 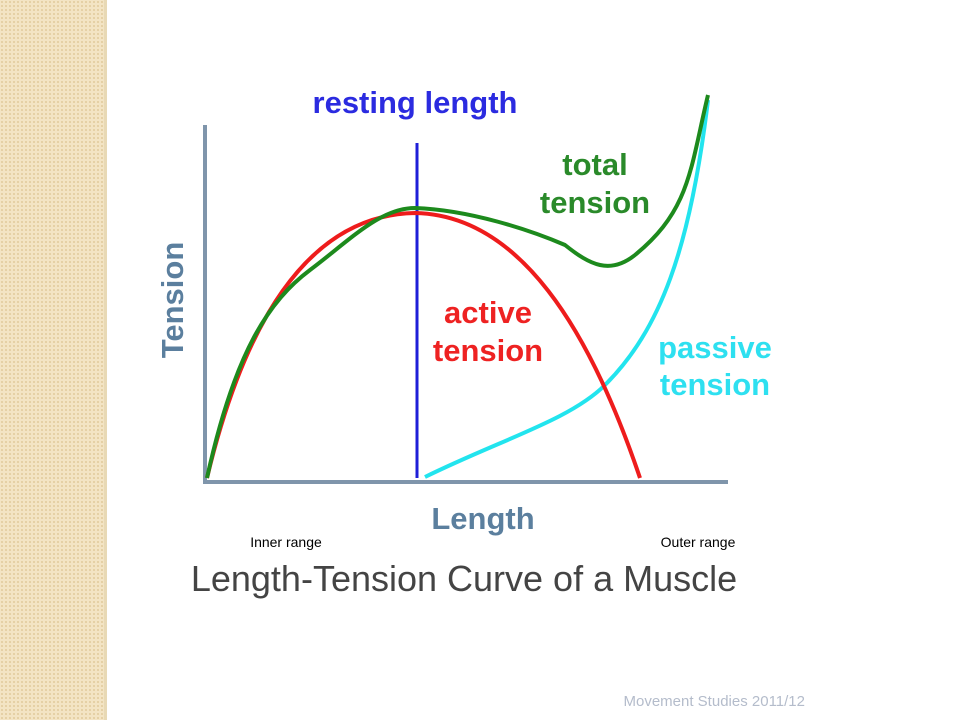 I want to click on passive-label: passive, so click(x=715, y=347).